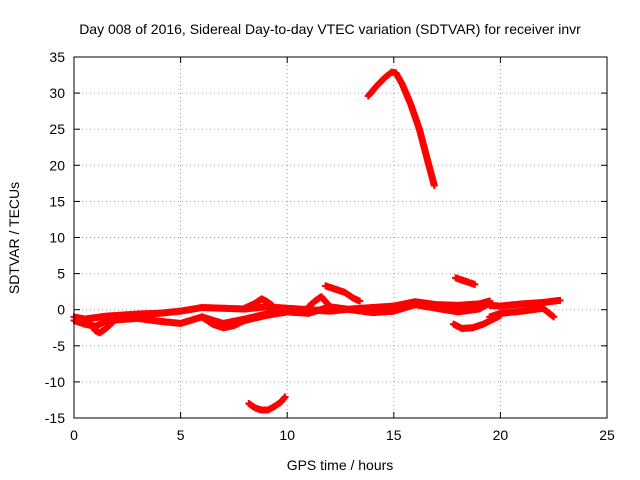  Describe the element at coordinates (181, 435) in the screenshot. I see `x-tick-label: 5` at that location.